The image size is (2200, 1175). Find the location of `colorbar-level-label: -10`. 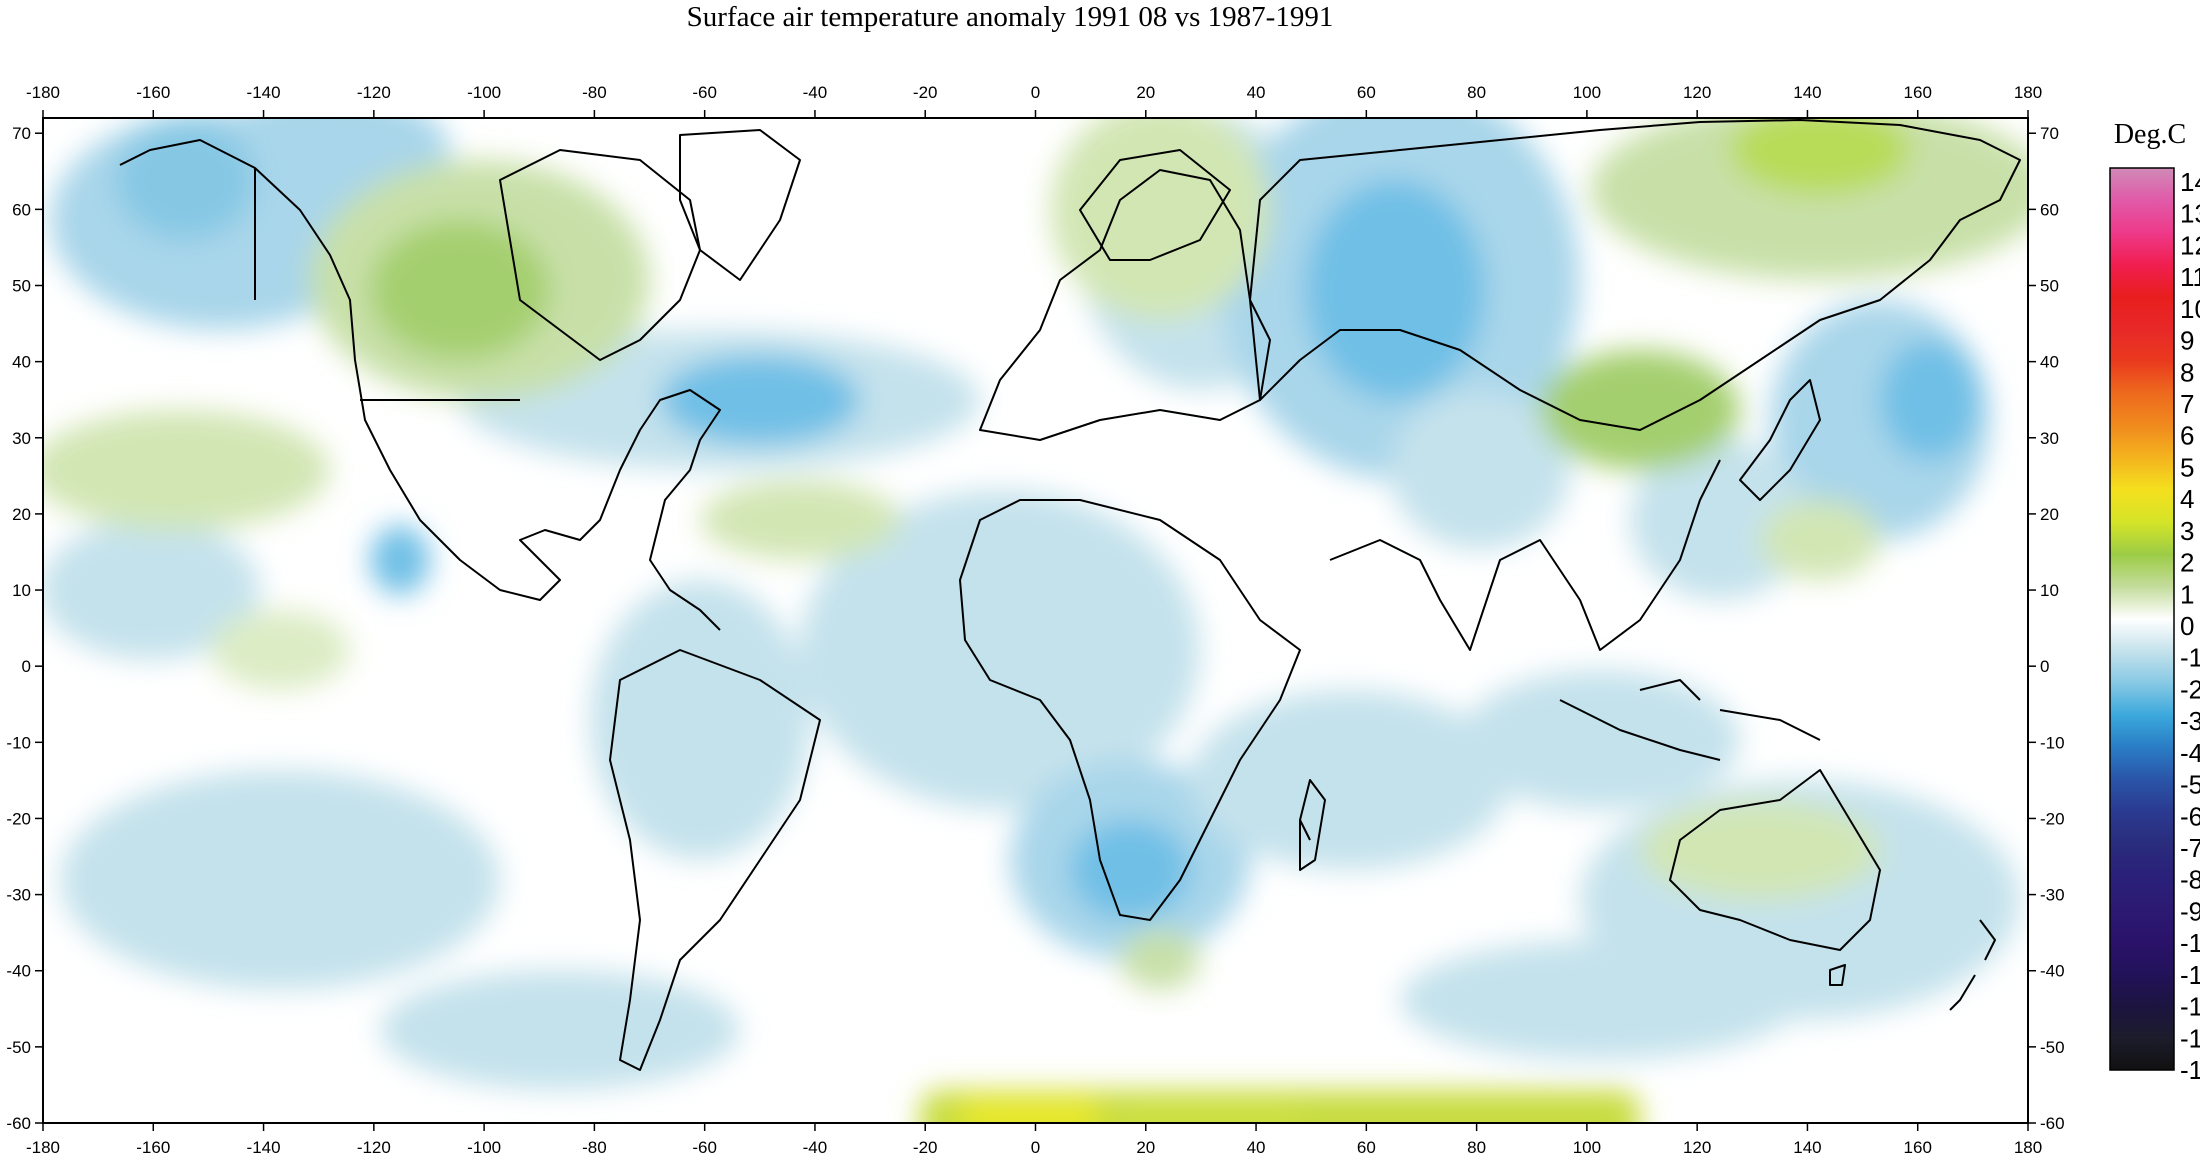

colorbar-level-label: -10 is located at coordinates (2190, 943).